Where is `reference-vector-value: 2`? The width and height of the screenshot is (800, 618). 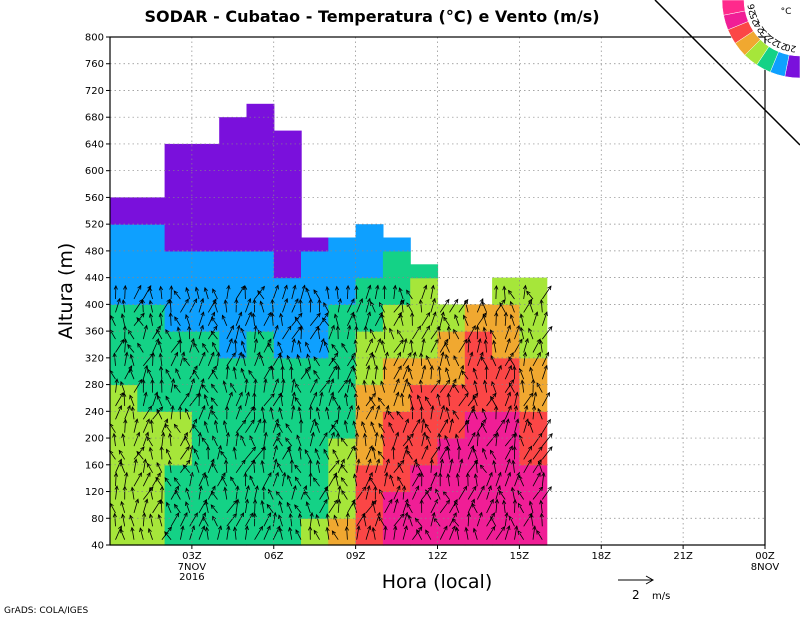 reference-vector-value: 2 is located at coordinates (636, 595).